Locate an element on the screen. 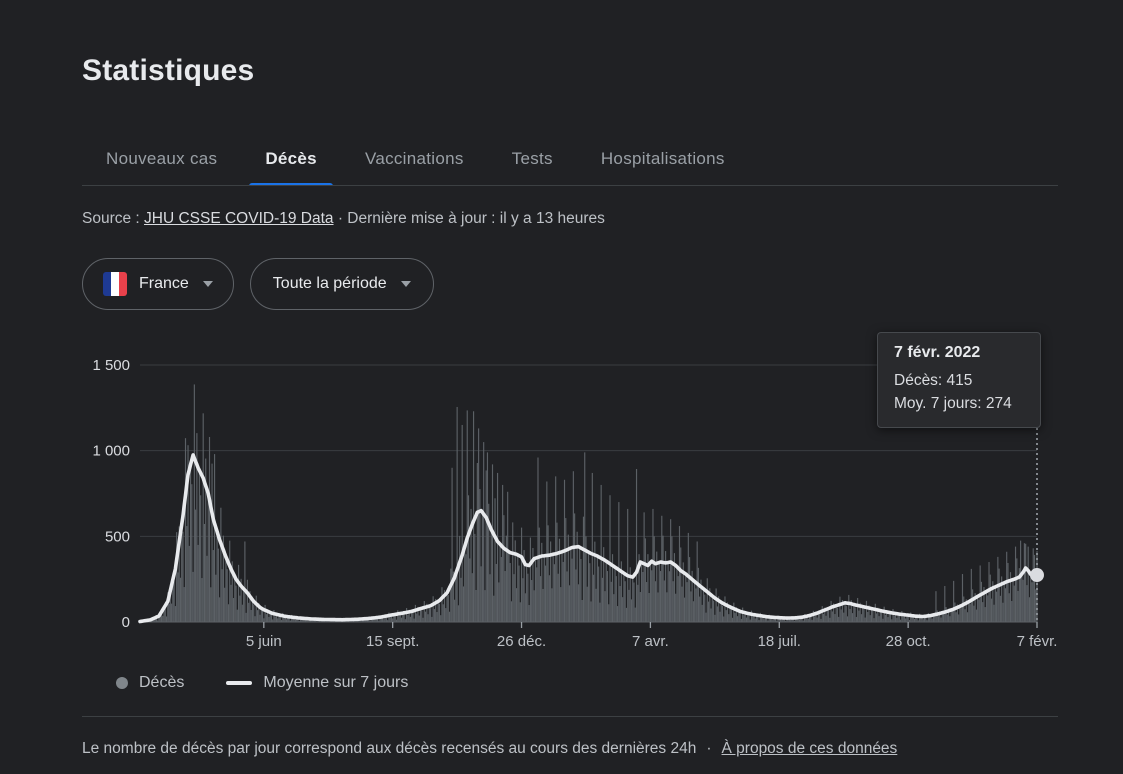  source-link: JHU CSSE COVID-19 Data is located at coordinates (239, 218).